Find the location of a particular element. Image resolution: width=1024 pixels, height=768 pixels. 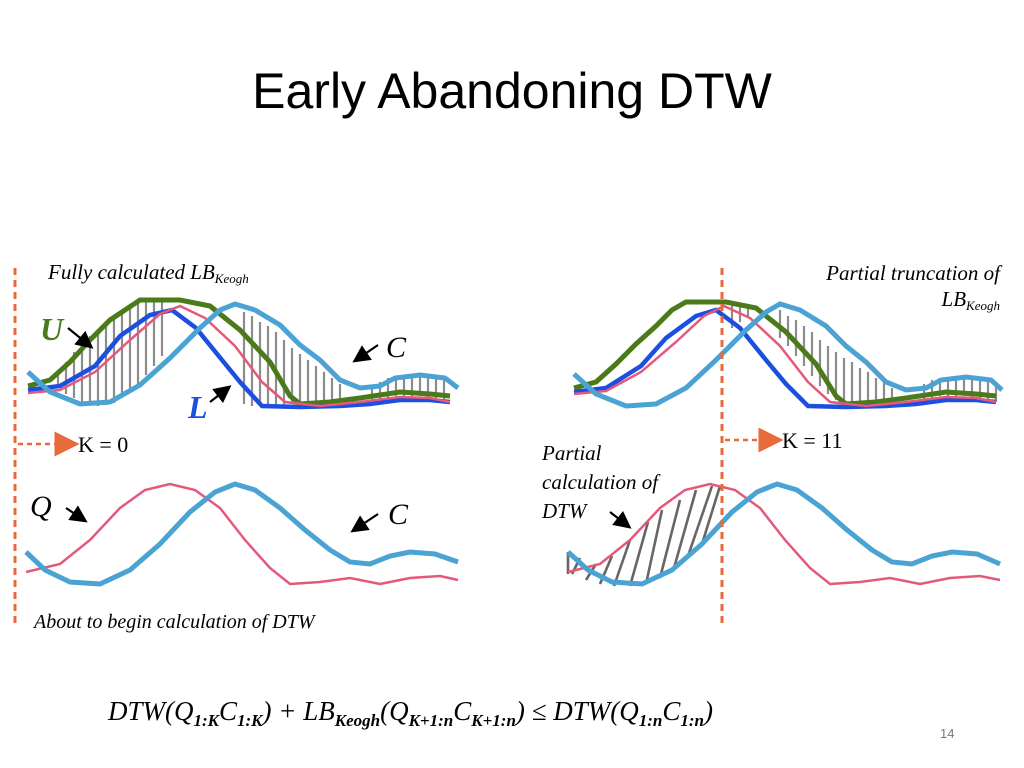

top-left-curve-l is located at coordinates (239, 358).